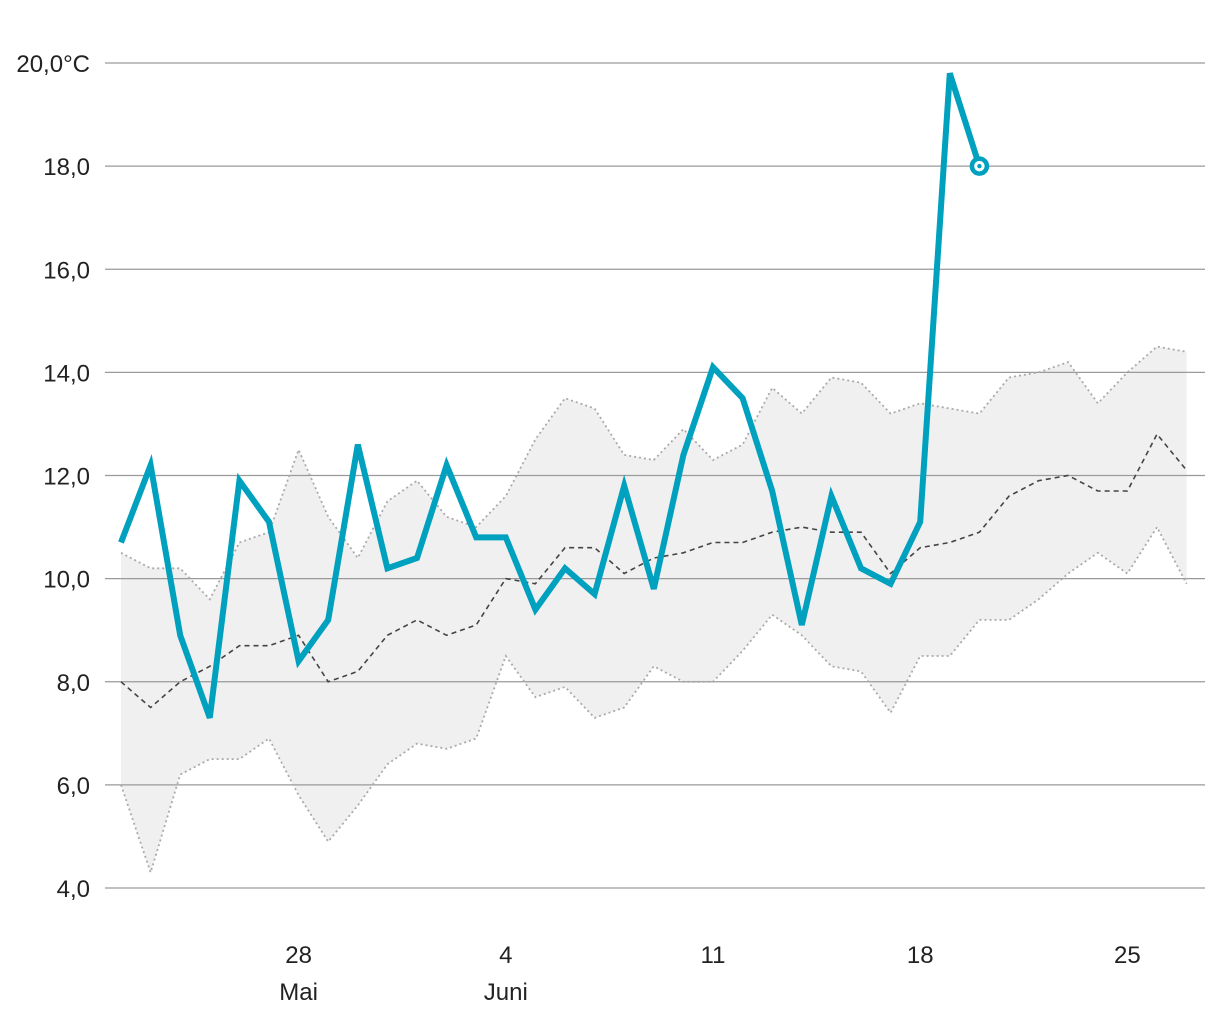 The width and height of the screenshot is (1220, 1020). Describe the element at coordinates (298, 955) in the screenshot. I see `x-tick-label: 28` at that location.